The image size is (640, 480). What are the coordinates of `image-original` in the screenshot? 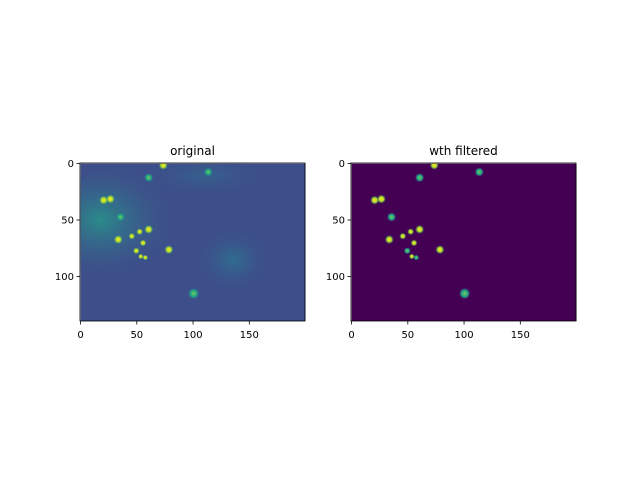 It's located at (193, 242).